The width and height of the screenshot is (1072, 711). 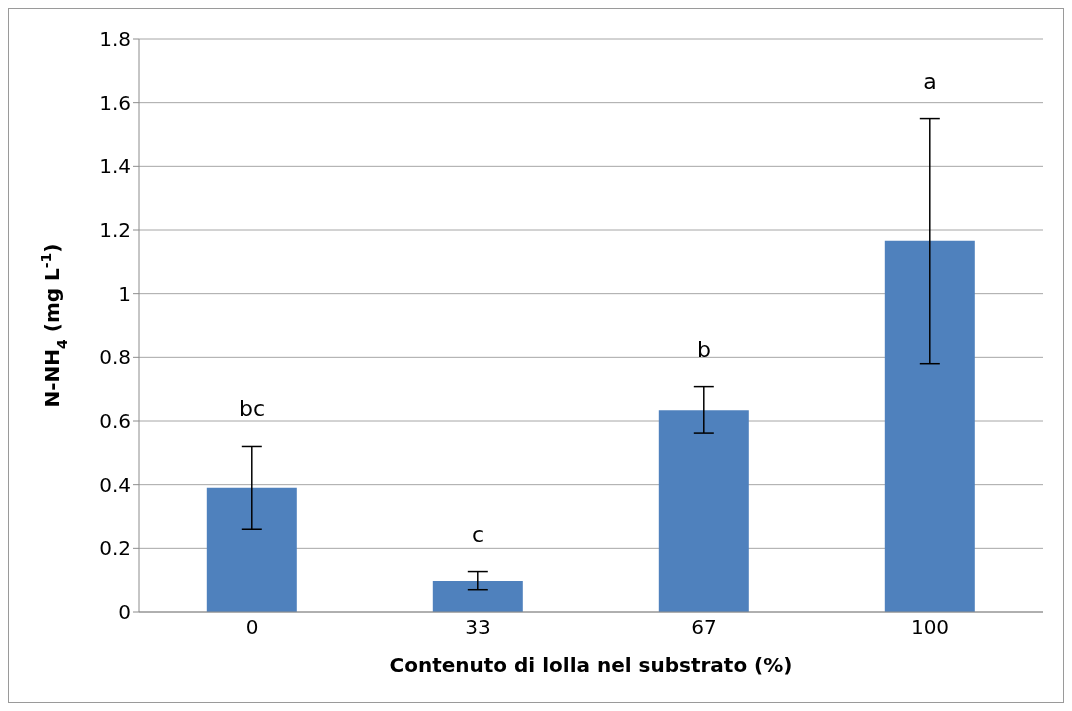 What do you see at coordinates (591, 665) in the screenshot?
I see `x-axis-title: Contenuto di lolla nel substrato (%)` at bounding box center [591, 665].